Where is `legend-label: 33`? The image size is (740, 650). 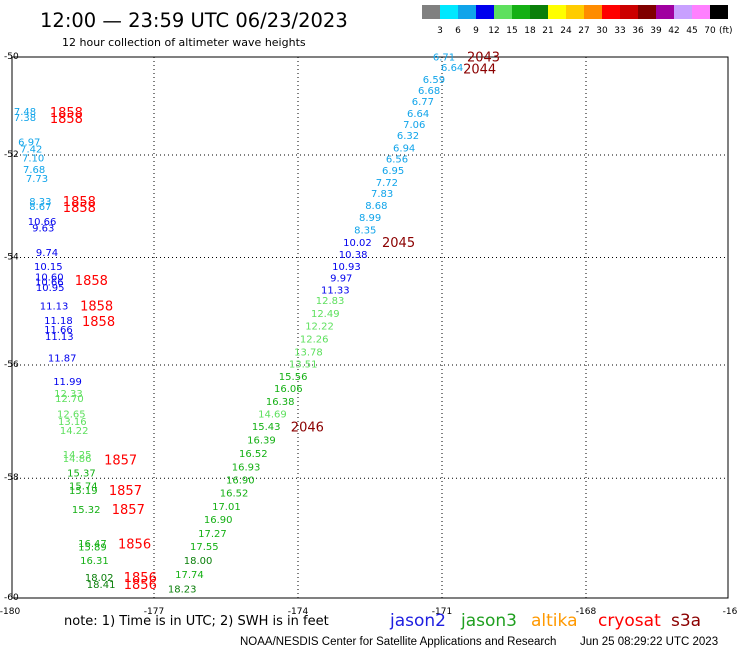 legend-label: 33 is located at coordinates (619, 31).